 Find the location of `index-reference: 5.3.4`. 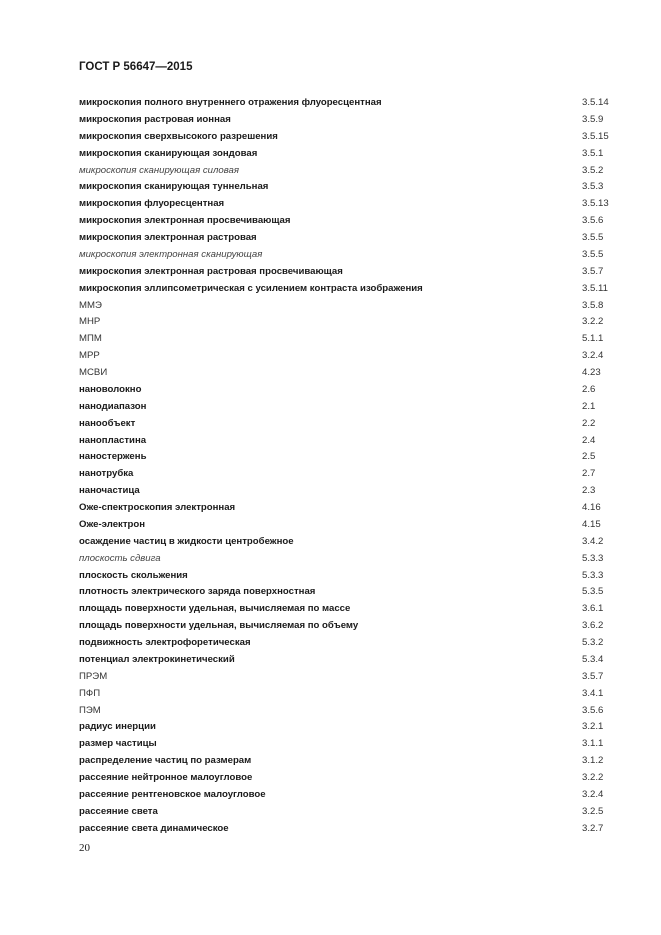

index-reference: 5.3.4 is located at coordinates (593, 659).